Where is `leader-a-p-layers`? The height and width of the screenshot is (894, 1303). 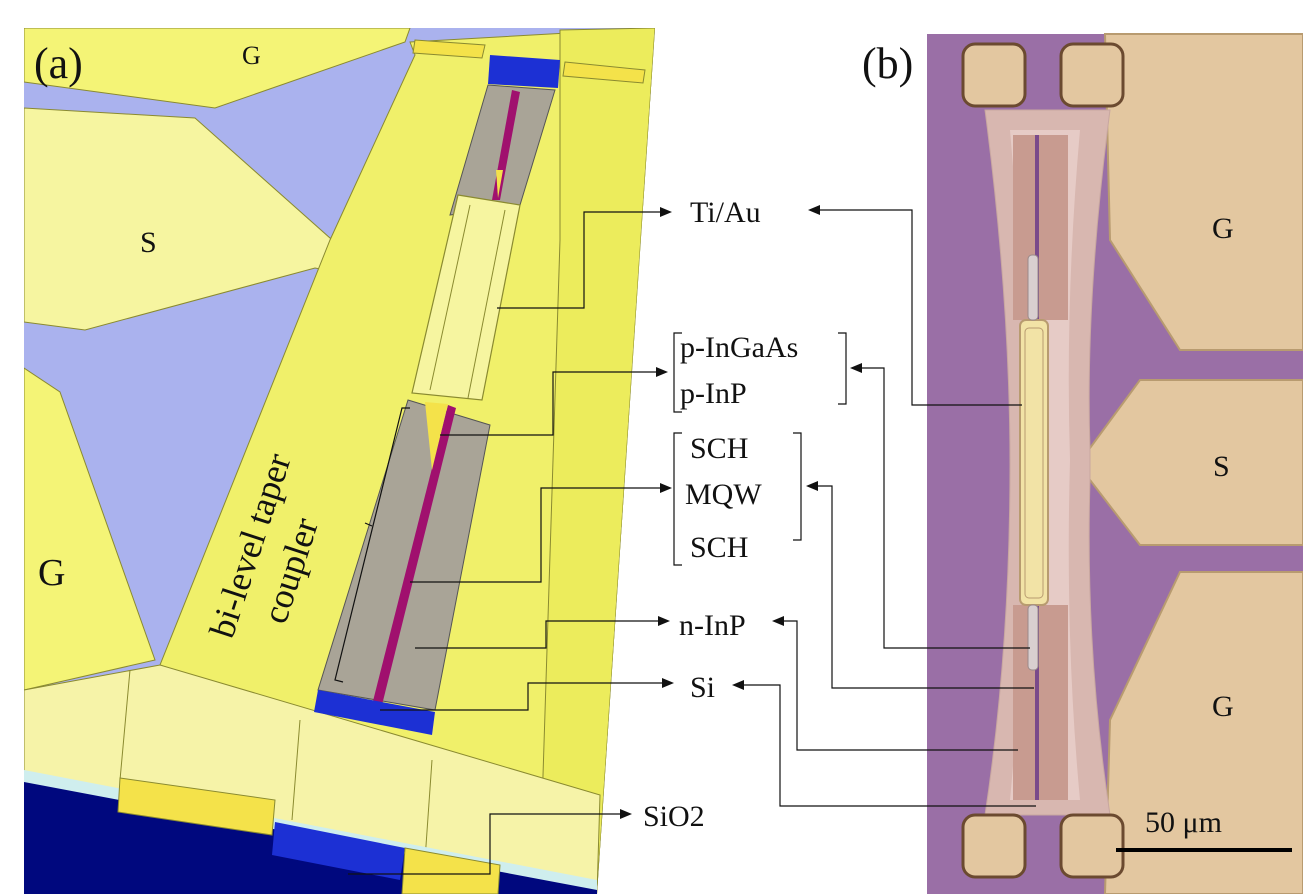 leader-a-p-layers is located at coordinates (548, 403).